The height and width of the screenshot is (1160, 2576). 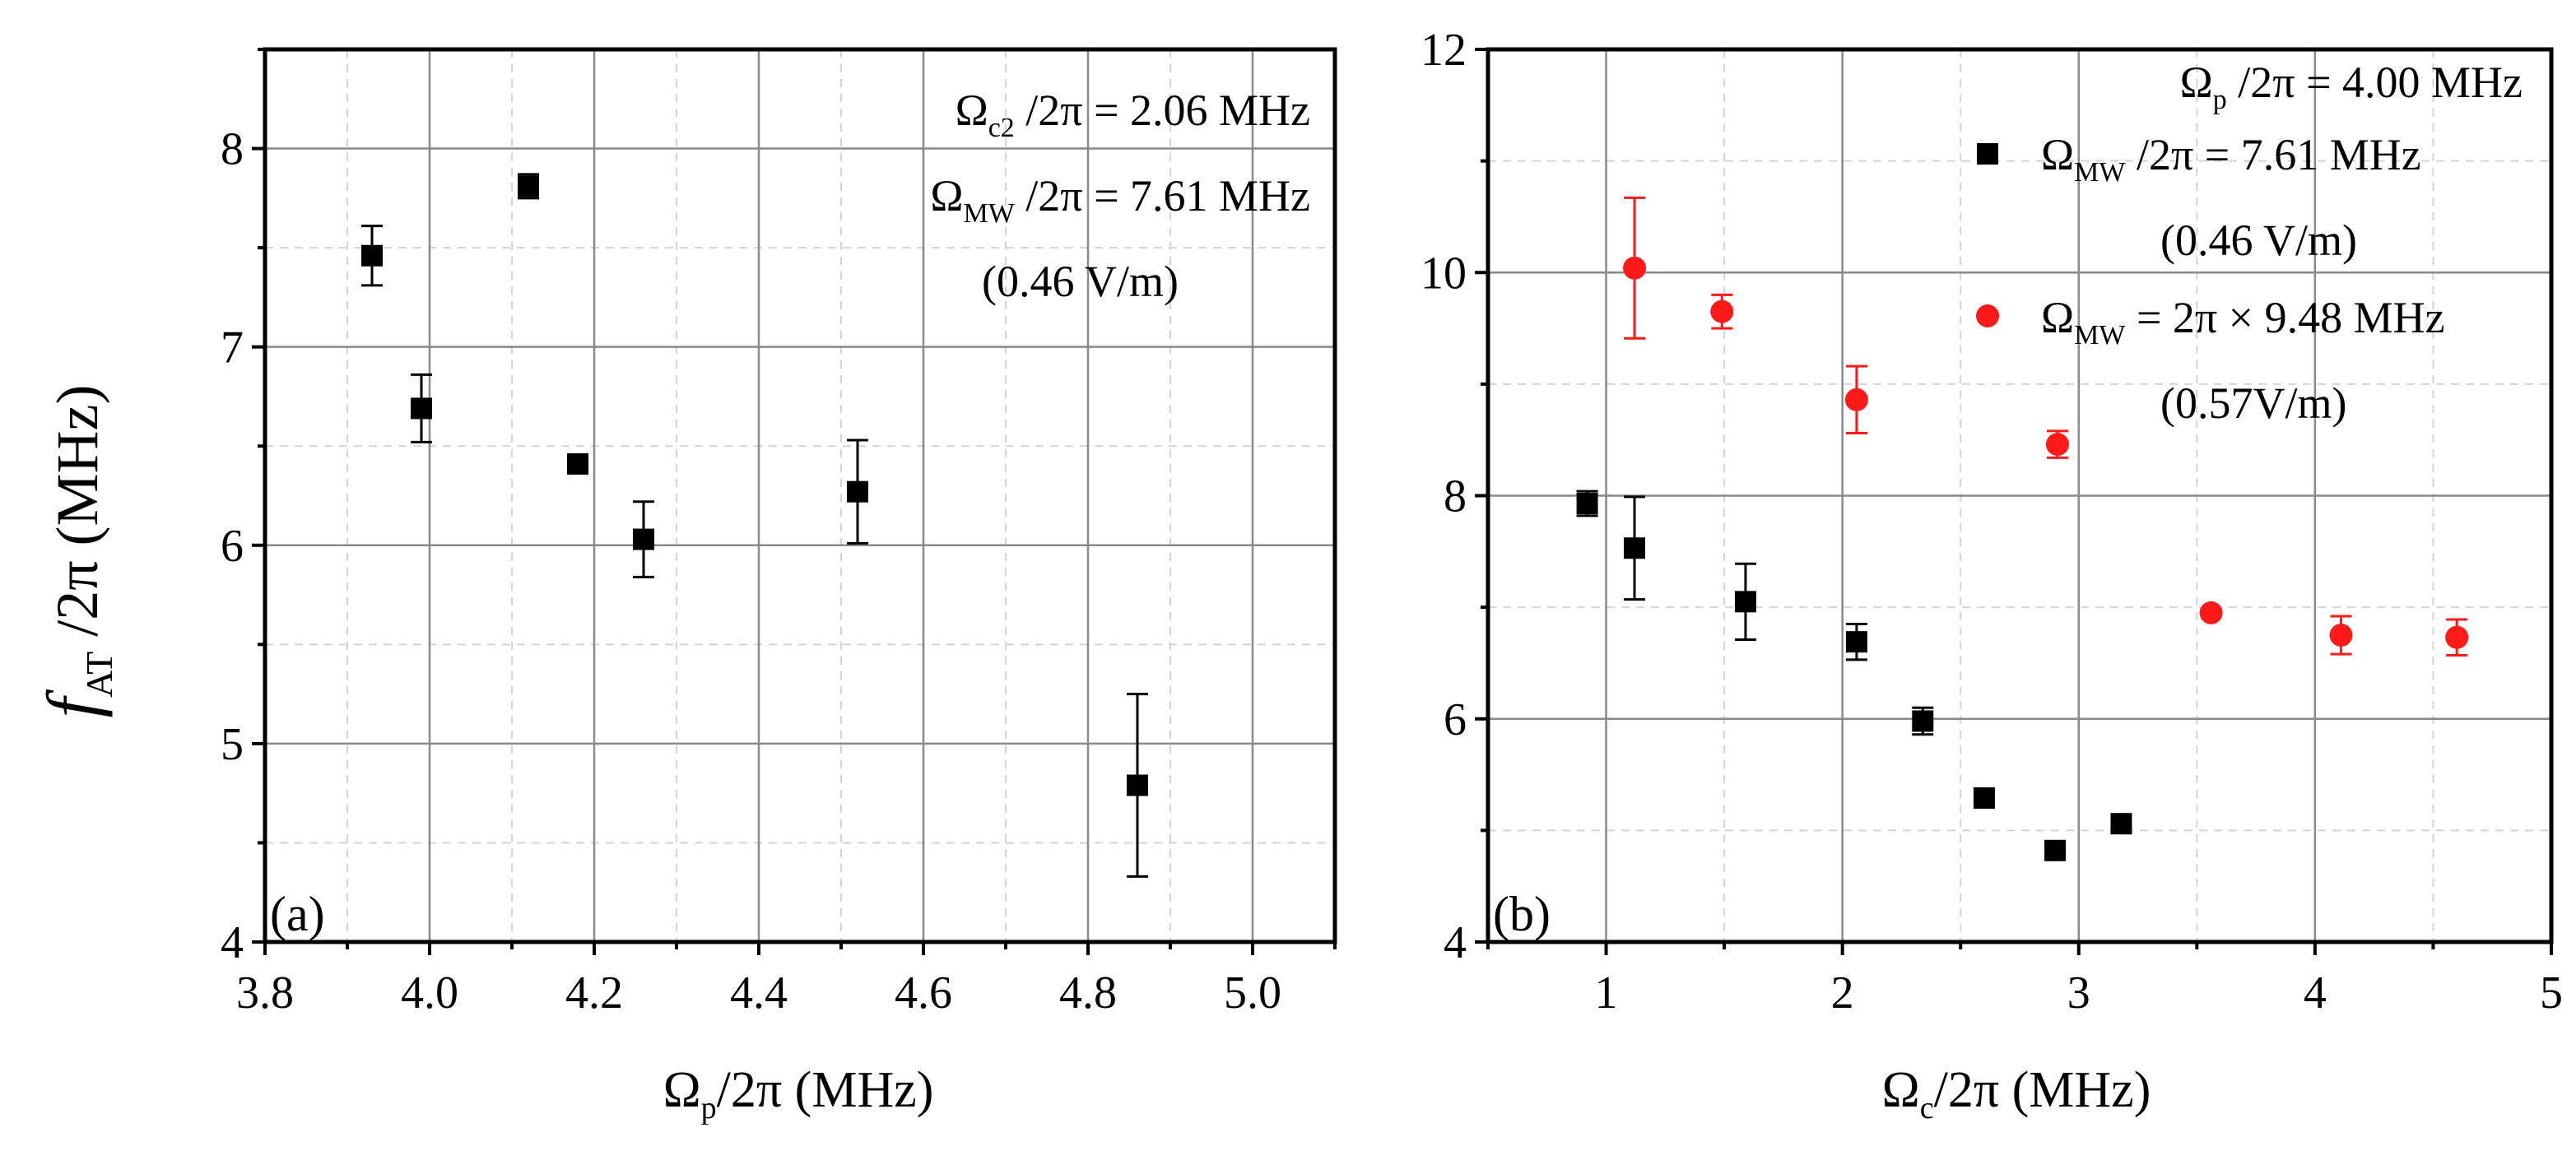 I want to click on y-tick-label: 12, so click(x=1444, y=50).